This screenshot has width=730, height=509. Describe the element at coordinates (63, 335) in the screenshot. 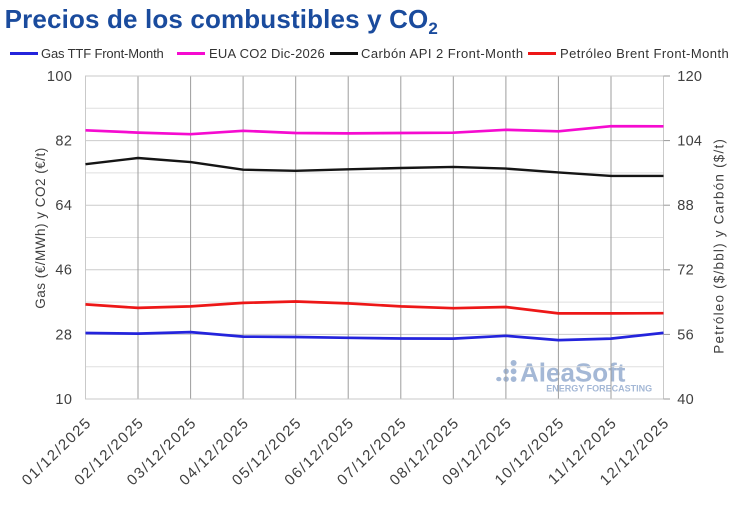

I see `svg-text: 28` at that location.